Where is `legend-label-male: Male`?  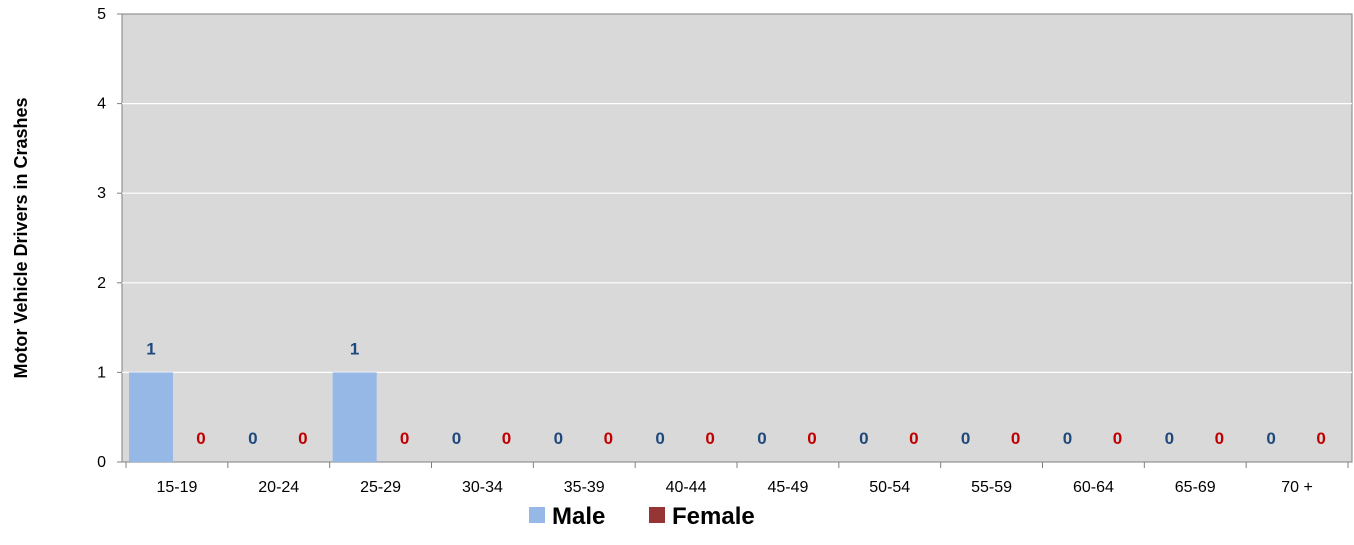 legend-label-male: Male is located at coordinates (578, 516).